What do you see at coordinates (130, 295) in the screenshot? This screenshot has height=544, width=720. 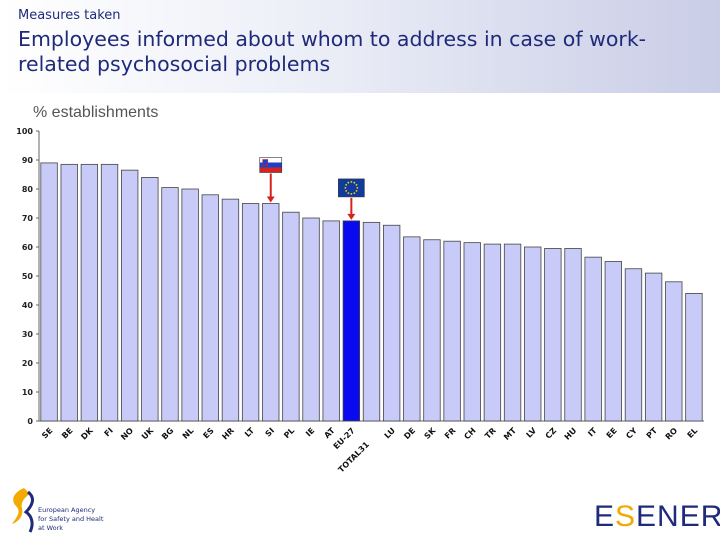 I see `bar-no` at bounding box center [130, 295].